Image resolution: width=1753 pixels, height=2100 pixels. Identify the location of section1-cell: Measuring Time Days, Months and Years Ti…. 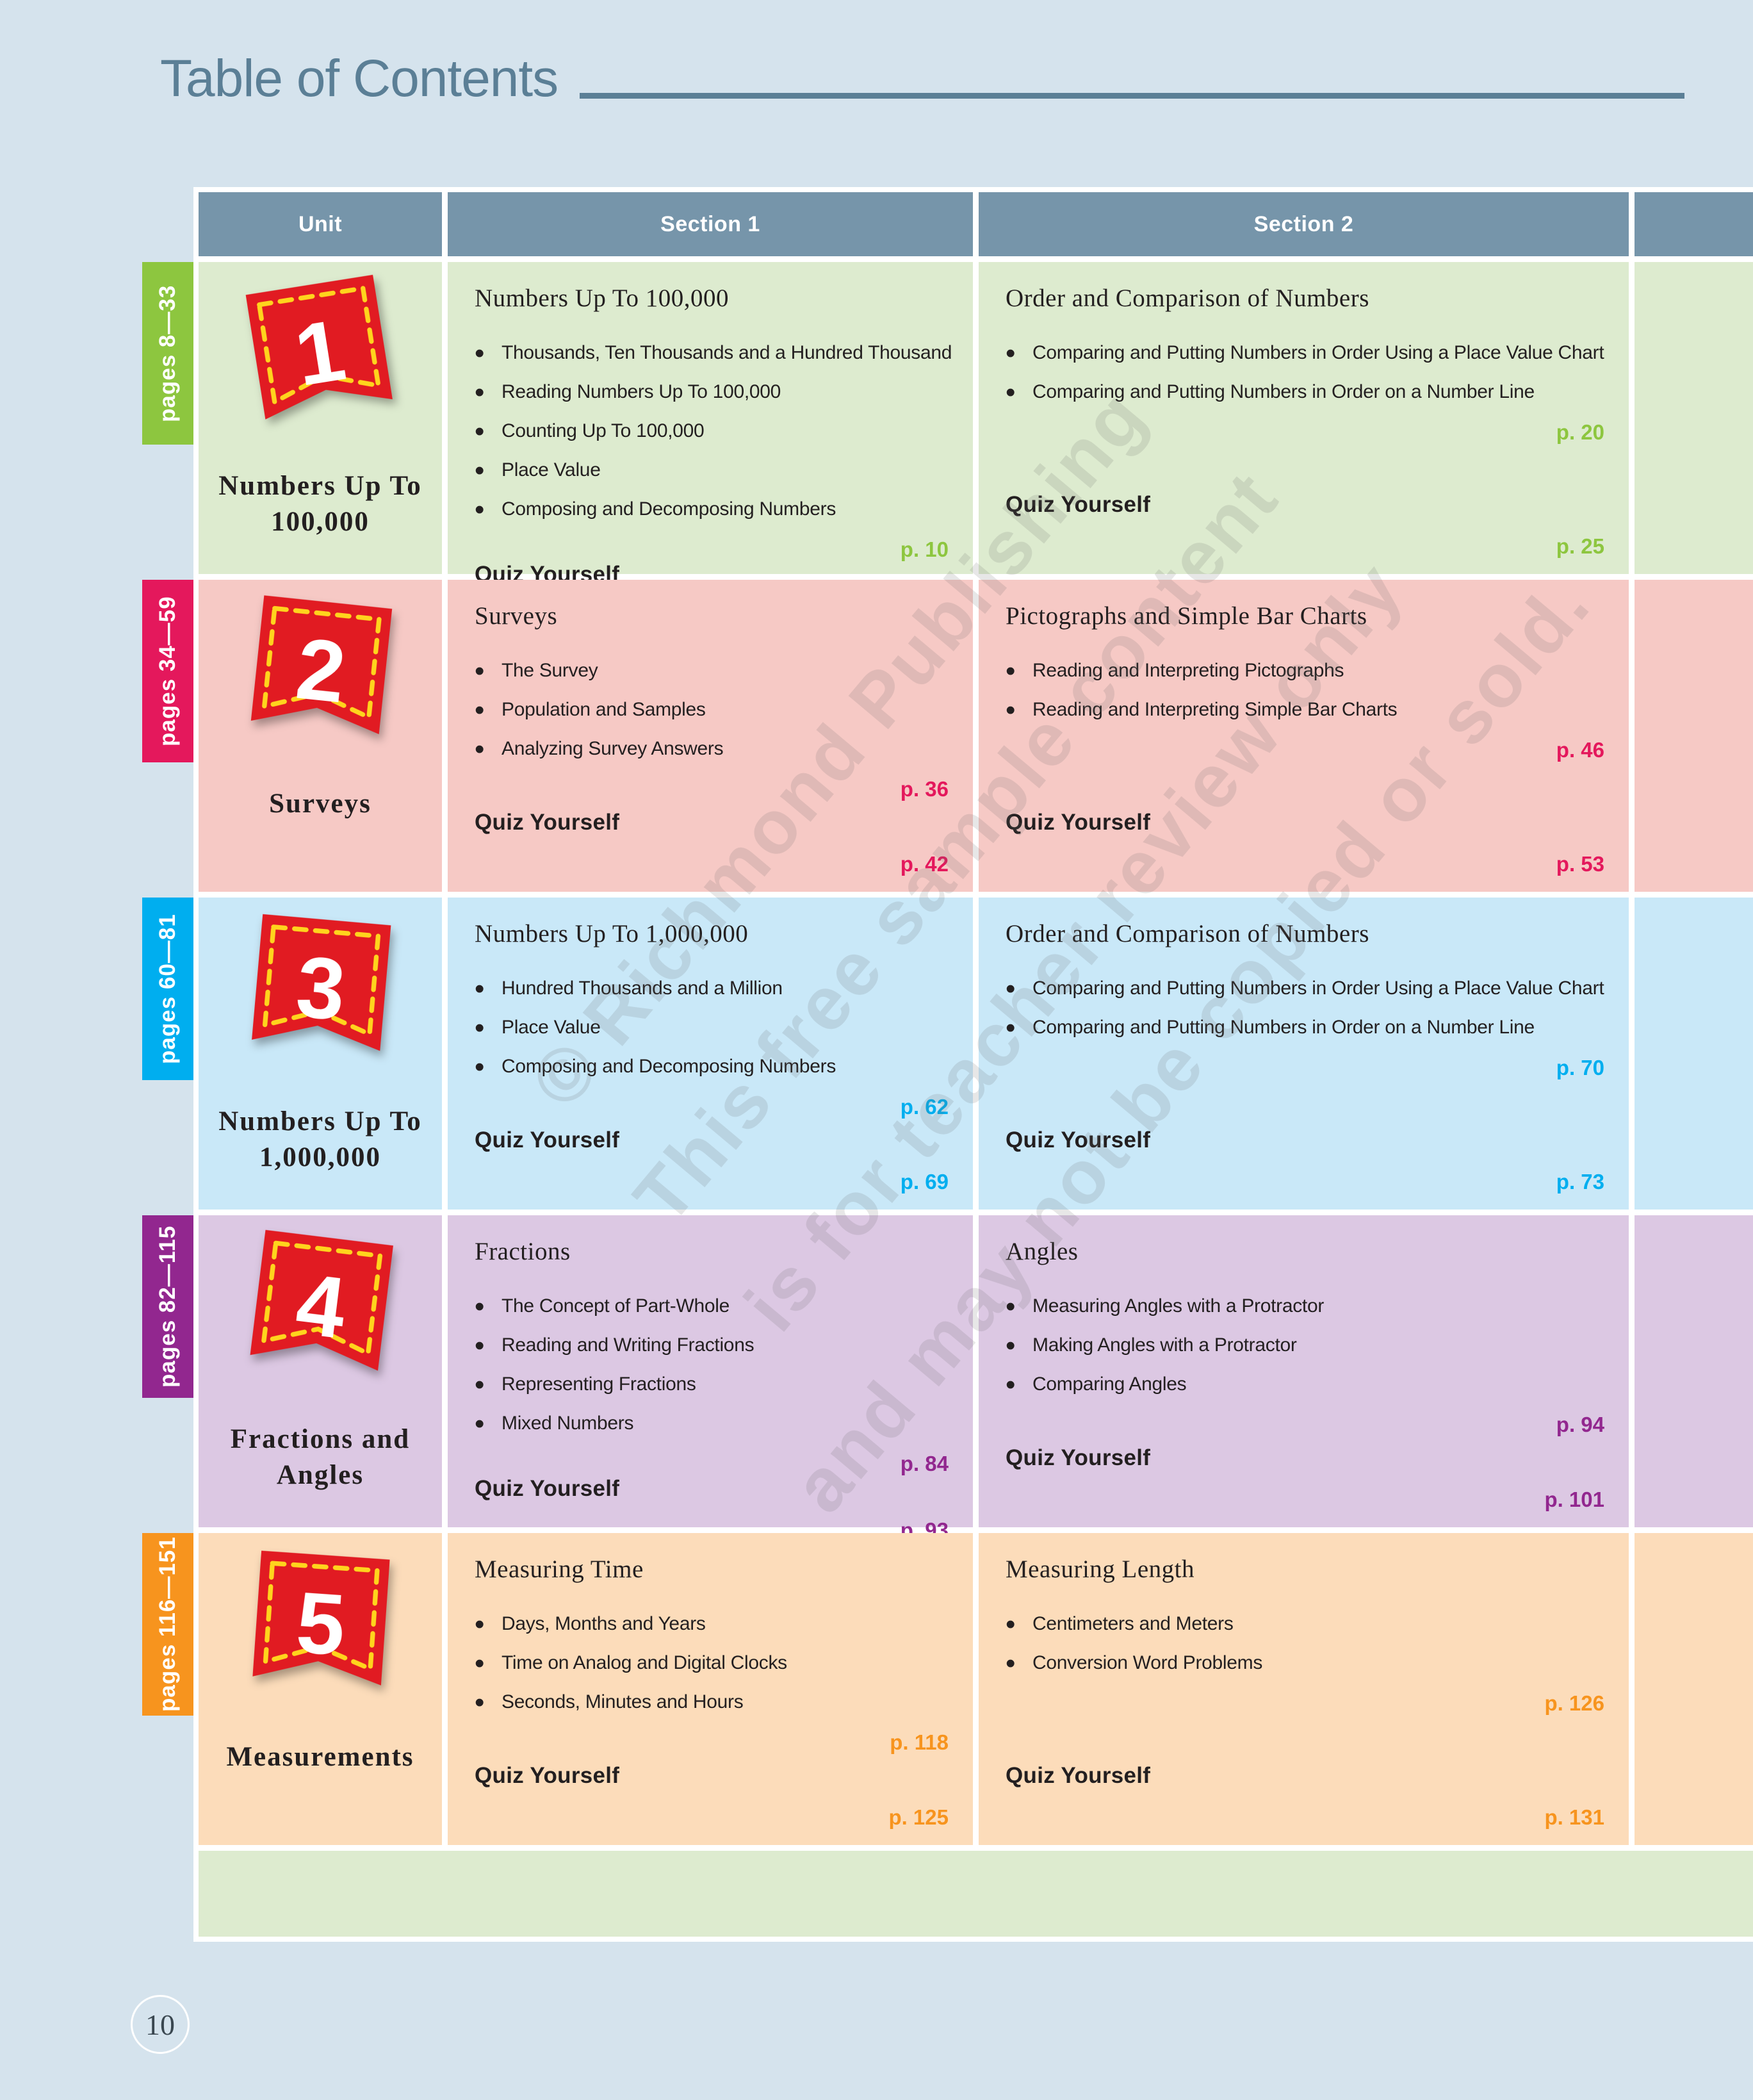
(711, 1689).